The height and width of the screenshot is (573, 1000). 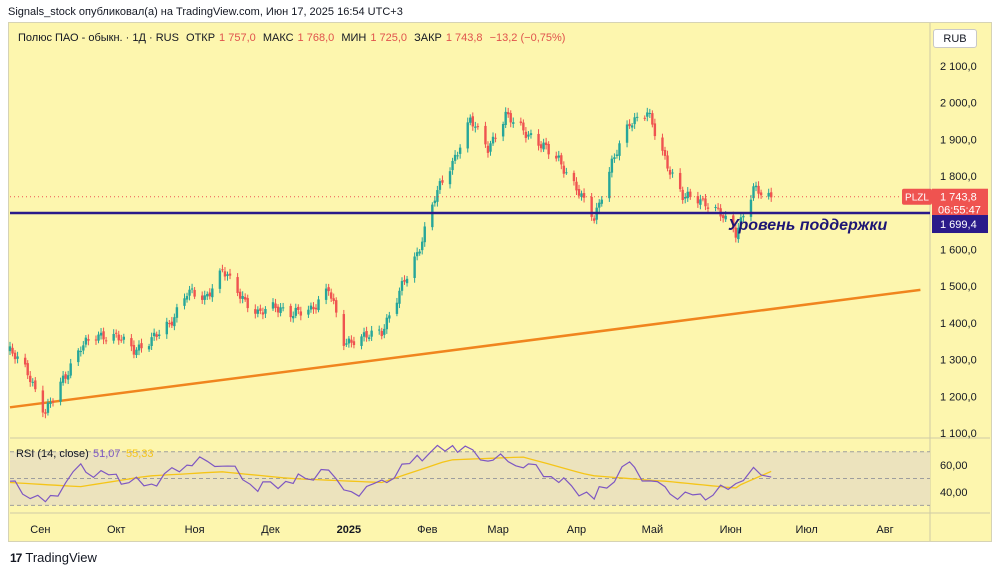 I want to click on price-tick-label: 1 800,0, so click(x=958, y=177).